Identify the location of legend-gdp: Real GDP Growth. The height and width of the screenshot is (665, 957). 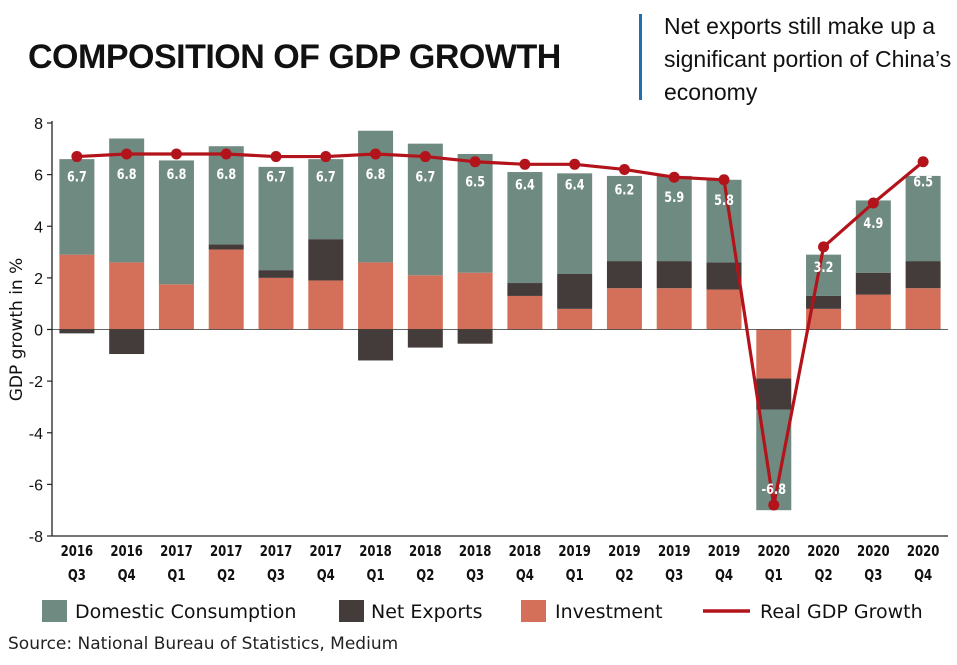
(813, 612).